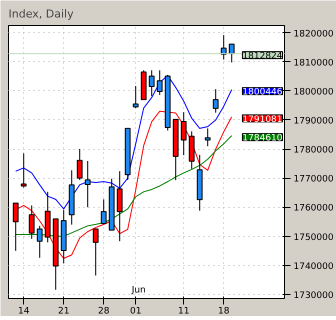  What do you see at coordinates (64, 311) in the screenshot?
I see `x-tick-label: 21` at bounding box center [64, 311].